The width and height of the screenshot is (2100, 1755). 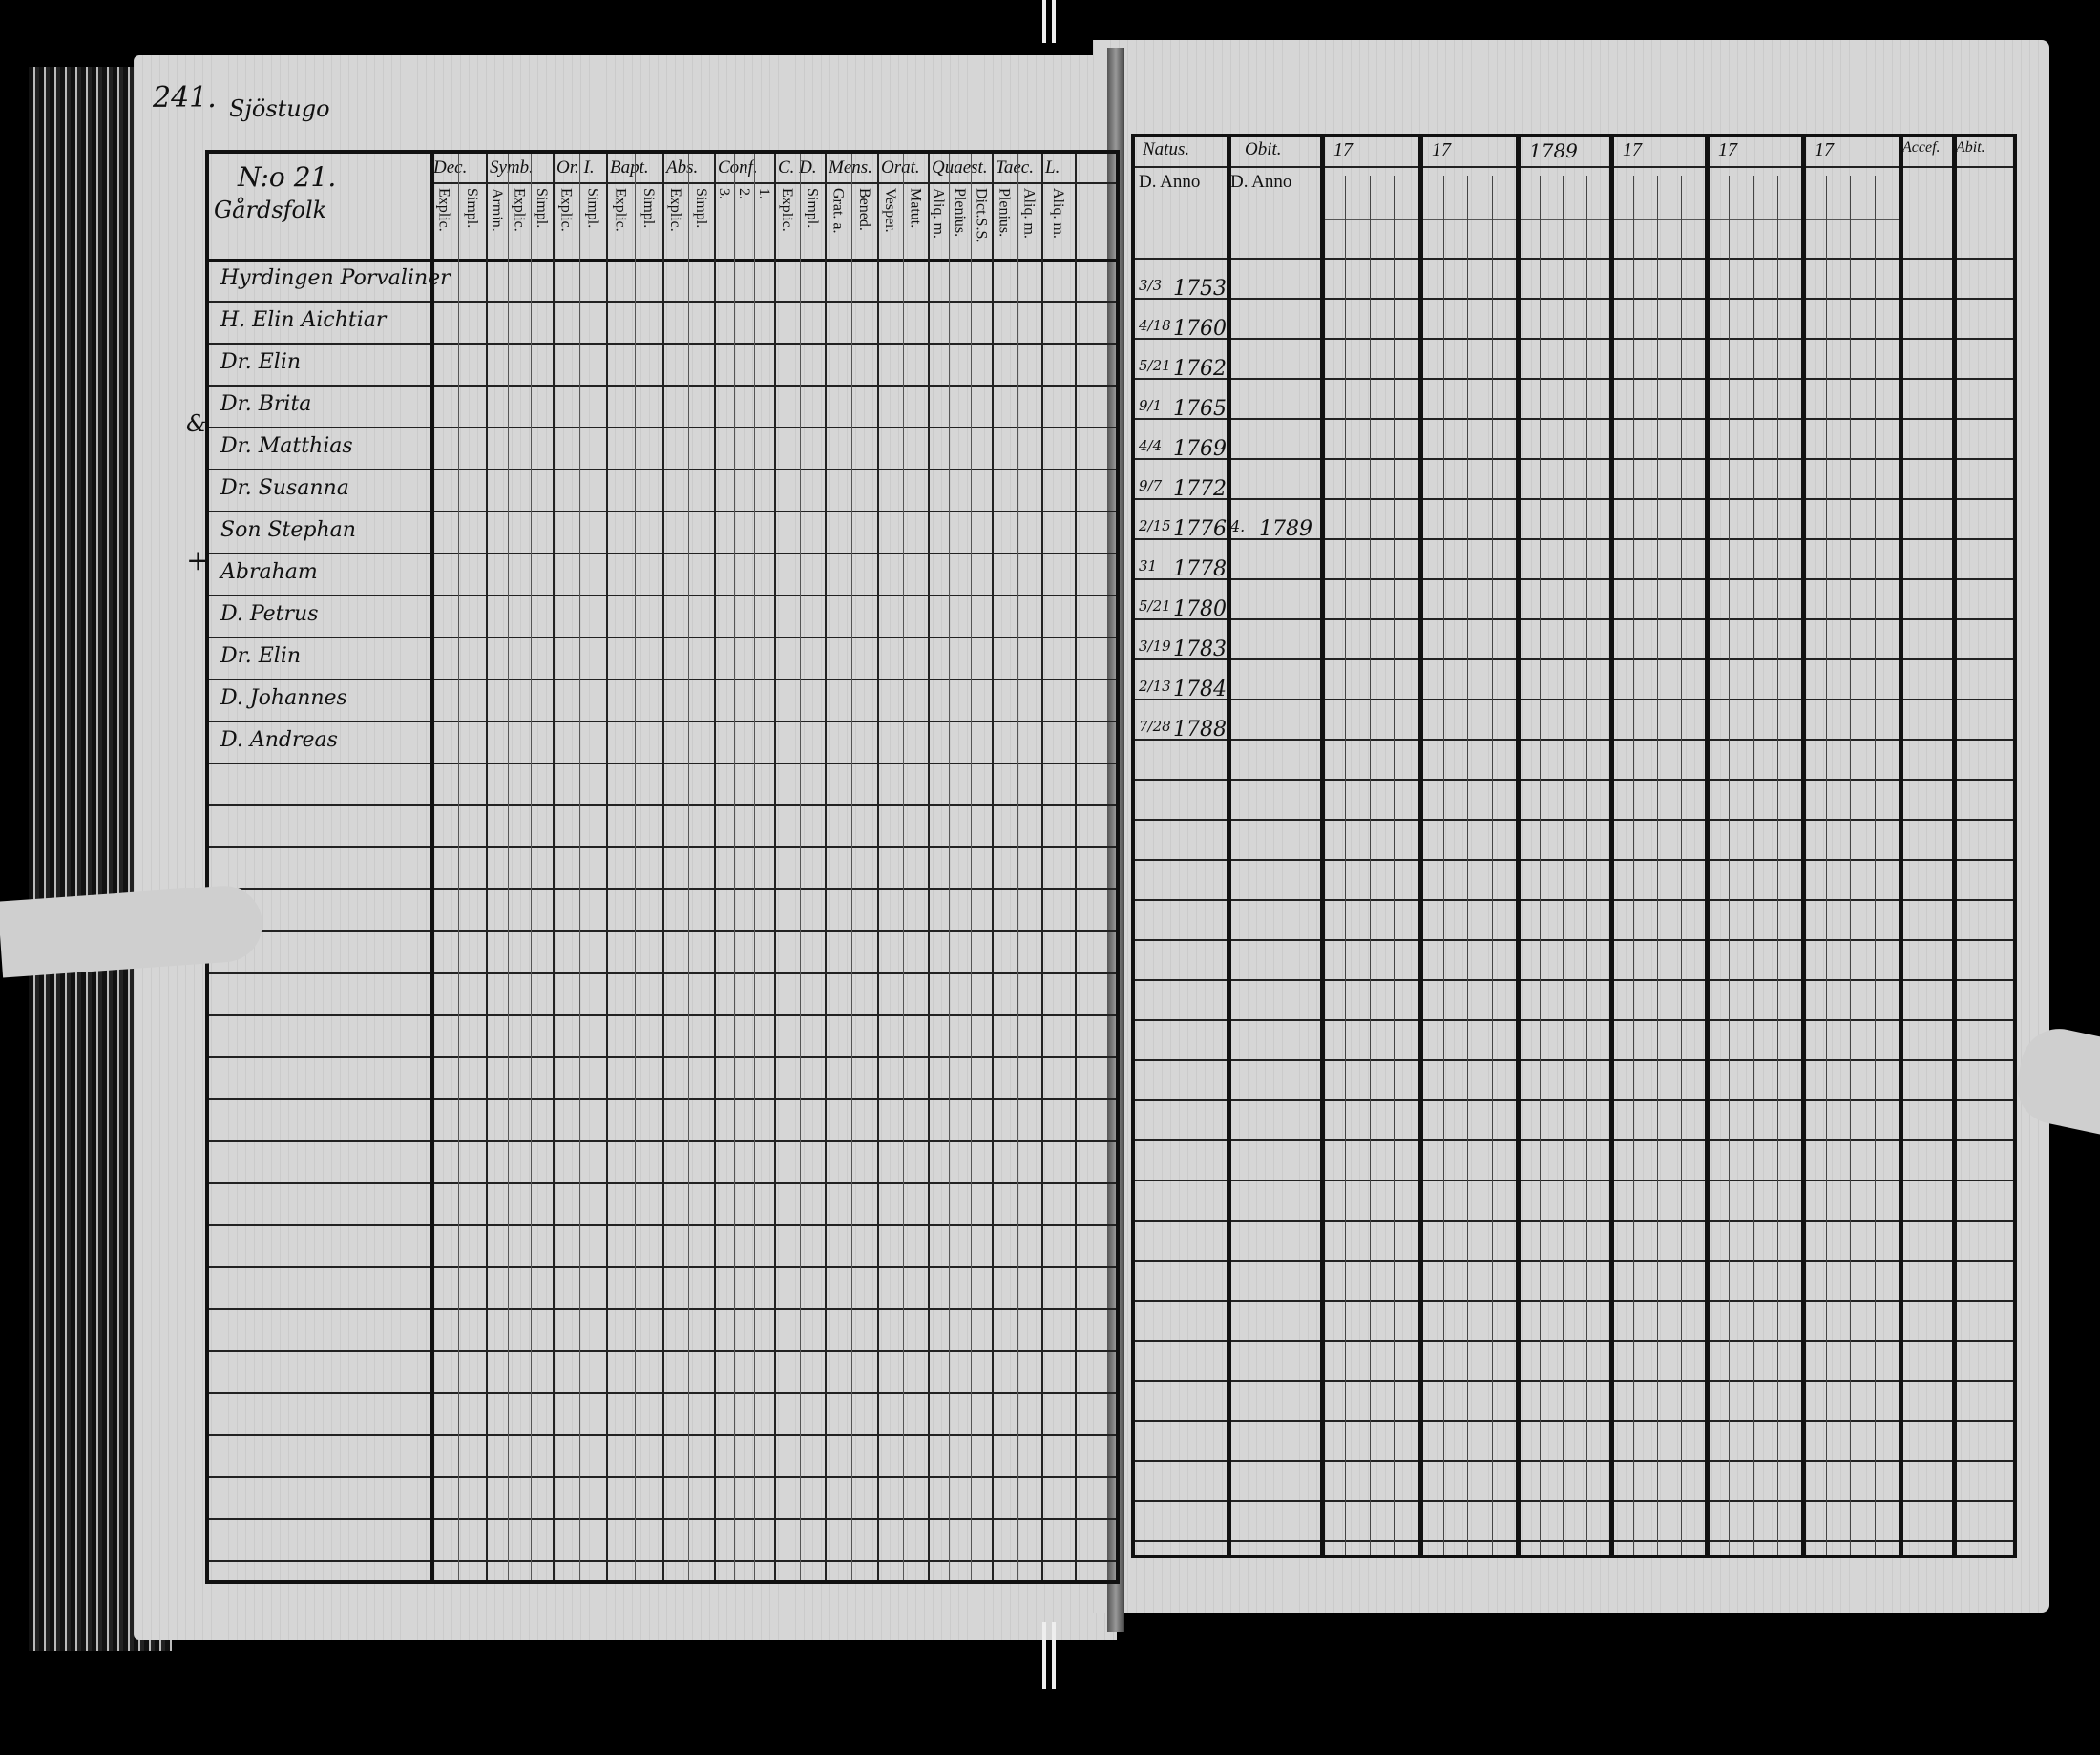 I want to click on birth-day: 2/13, so click(x=1155, y=686).